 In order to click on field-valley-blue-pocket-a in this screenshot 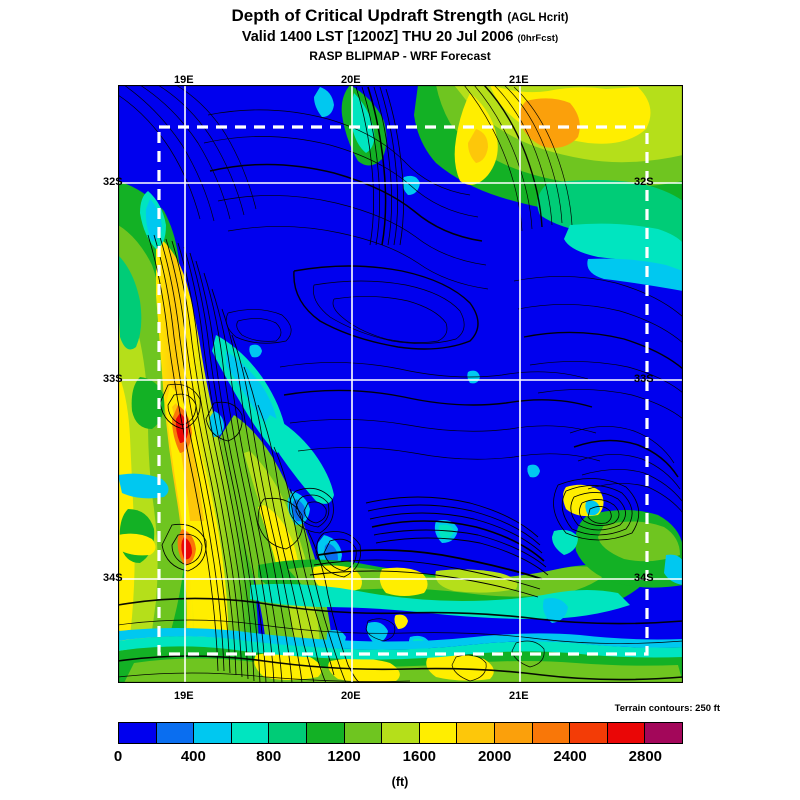, I will do `click(299, 510)`.